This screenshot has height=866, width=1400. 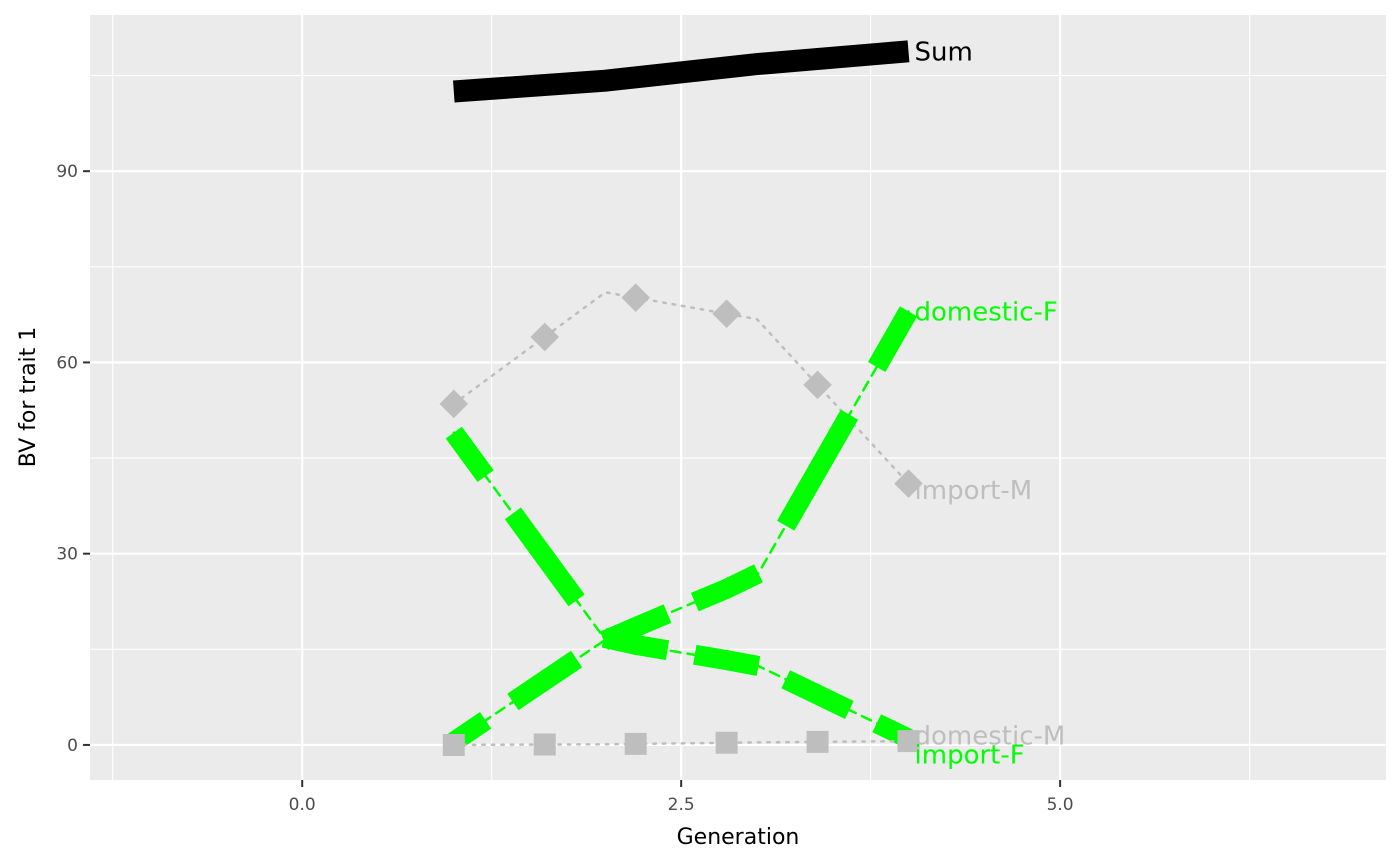 What do you see at coordinates (679, 587) in the screenshot?
I see `series-import-f` at bounding box center [679, 587].